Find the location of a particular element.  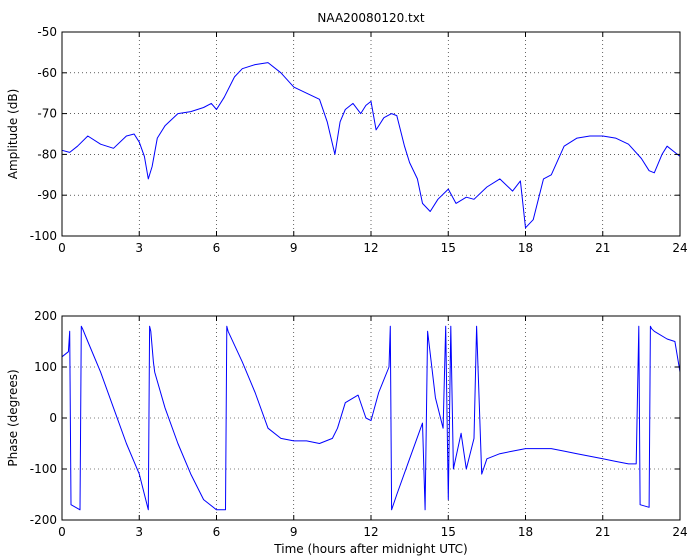

phase-x-tick-label: 9 is located at coordinates (294, 532).